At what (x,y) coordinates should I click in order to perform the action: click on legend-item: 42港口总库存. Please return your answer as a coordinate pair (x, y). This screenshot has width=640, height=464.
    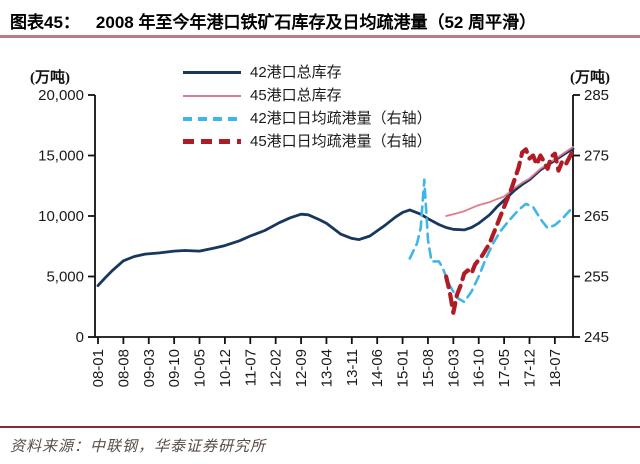
    Looking at the image, I should click on (307, 72).